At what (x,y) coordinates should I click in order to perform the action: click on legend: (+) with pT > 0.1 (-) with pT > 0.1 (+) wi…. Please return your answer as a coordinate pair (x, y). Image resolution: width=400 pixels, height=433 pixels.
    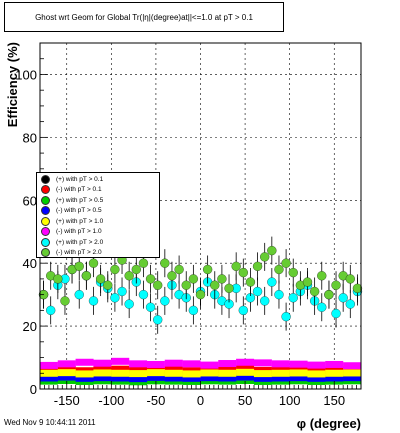
    Looking at the image, I should click on (98, 215).